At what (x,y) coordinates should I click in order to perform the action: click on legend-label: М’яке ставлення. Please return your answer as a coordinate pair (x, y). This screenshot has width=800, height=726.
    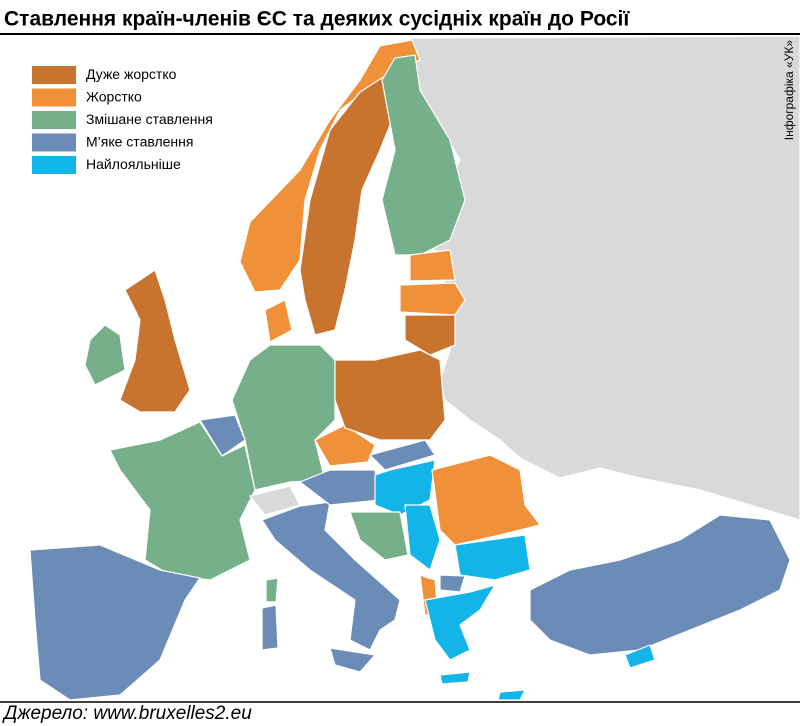
    Looking at the image, I should click on (139, 142).